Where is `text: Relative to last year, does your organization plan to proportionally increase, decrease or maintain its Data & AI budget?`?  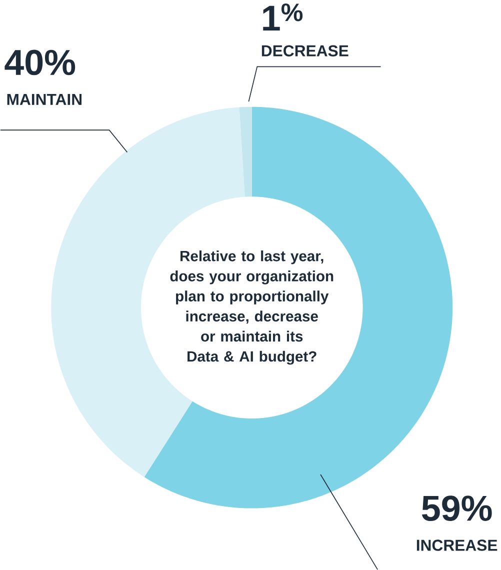
text: Relative to last year, does your organization plan to proportionally increase, decrease or maintain its Data & AI budget? is located at coordinates (251, 307).